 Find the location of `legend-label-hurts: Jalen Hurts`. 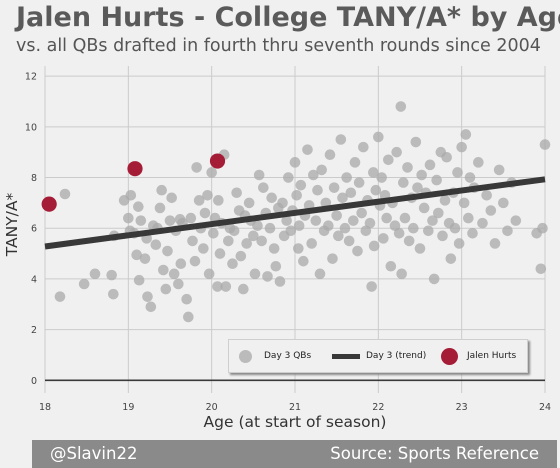

legend-label-hurts: Jalen Hurts is located at coordinates (492, 356).